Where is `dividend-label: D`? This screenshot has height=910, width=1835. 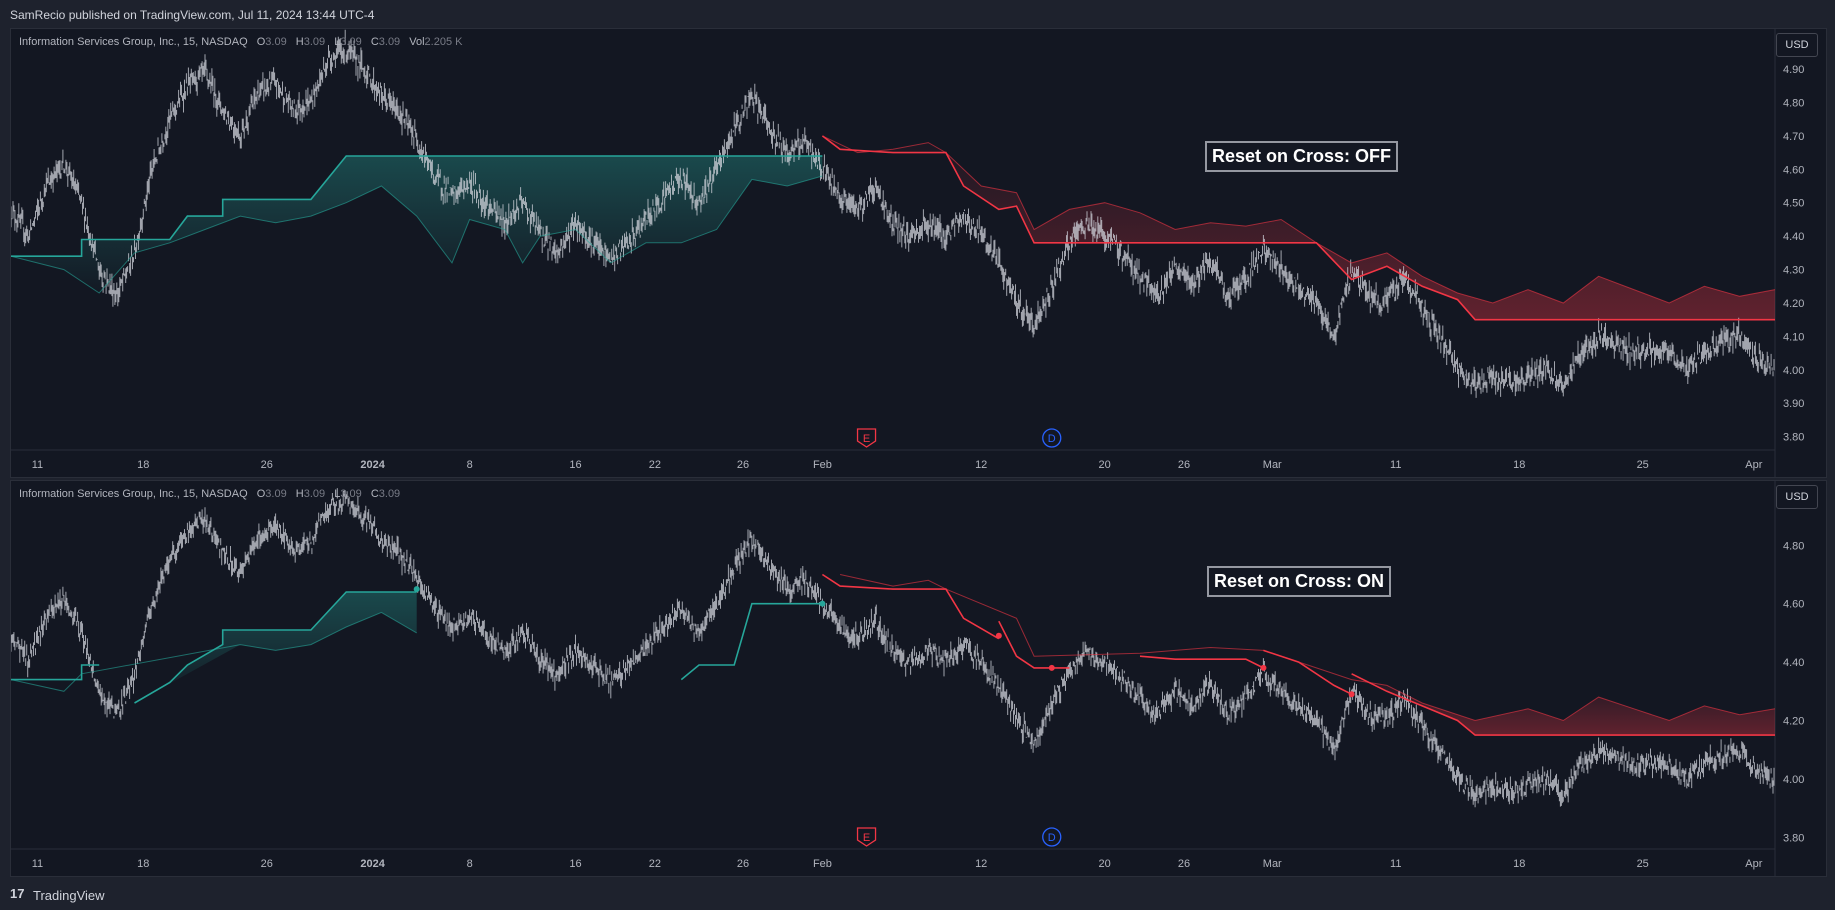
dividend-label: D is located at coordinates (1052, 838).